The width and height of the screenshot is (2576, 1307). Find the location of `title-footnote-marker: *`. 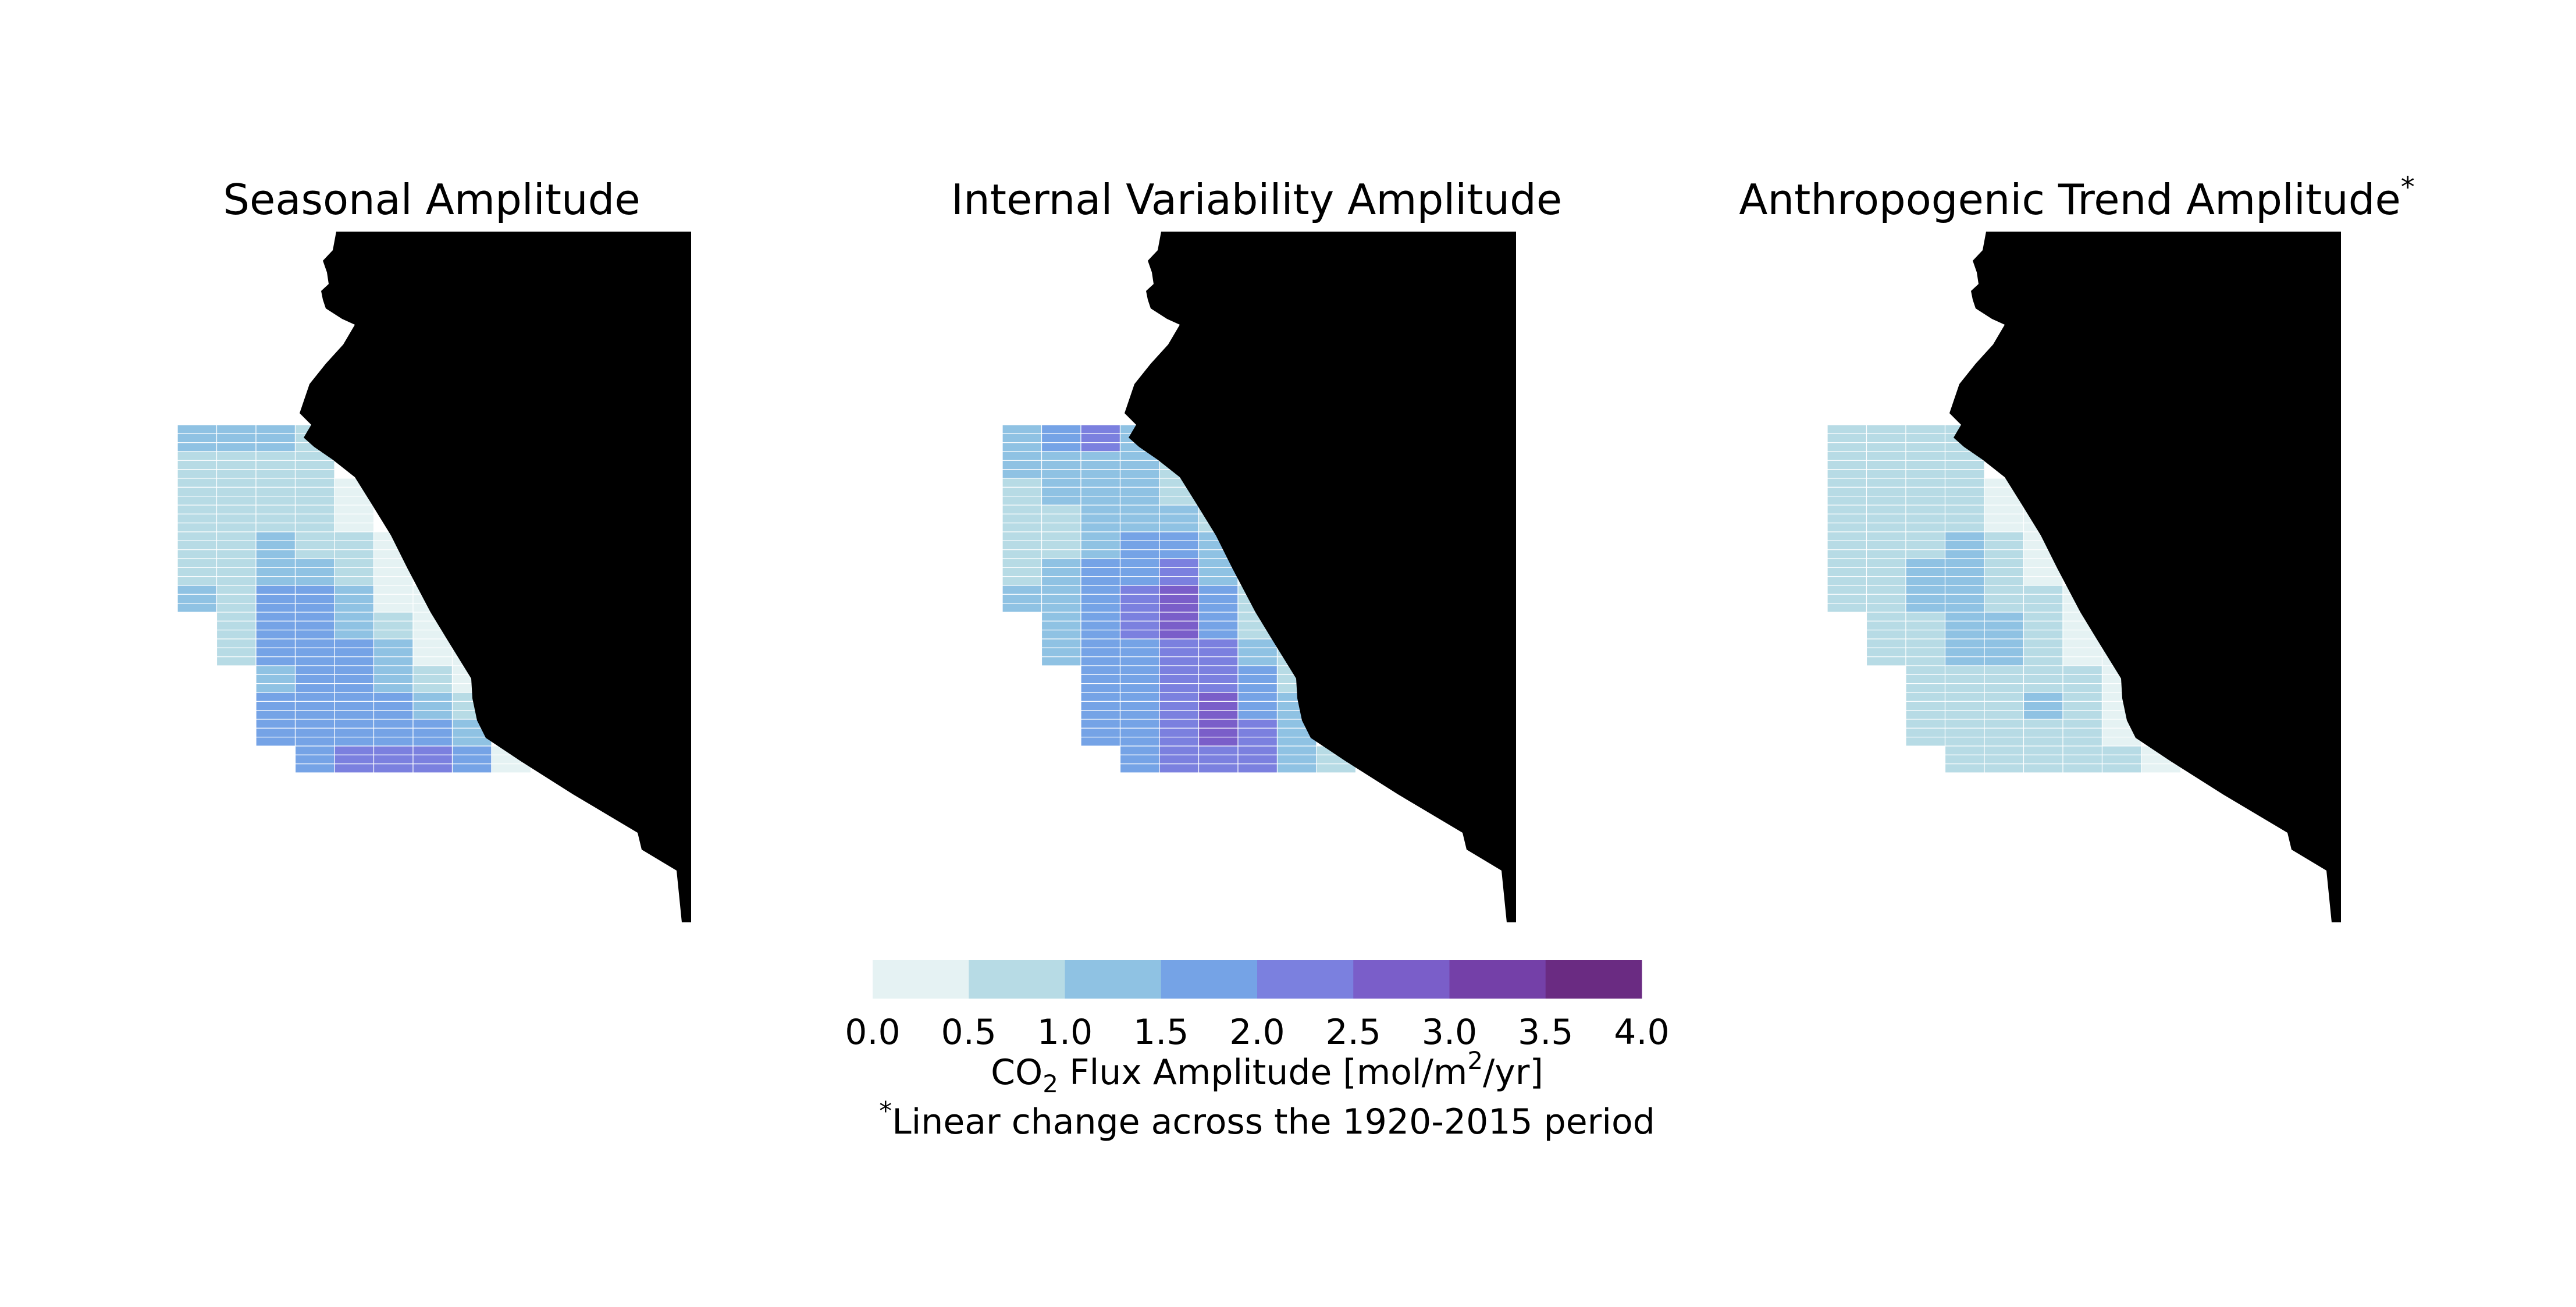

title-footnote-marker: * is located at coordinates (2408, 187).